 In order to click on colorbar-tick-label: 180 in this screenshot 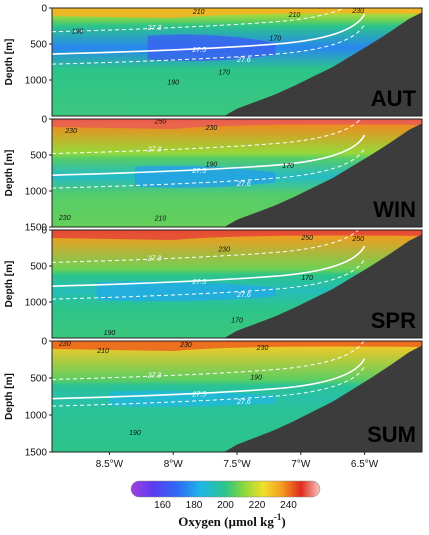, I will do `click(194, 505)`.